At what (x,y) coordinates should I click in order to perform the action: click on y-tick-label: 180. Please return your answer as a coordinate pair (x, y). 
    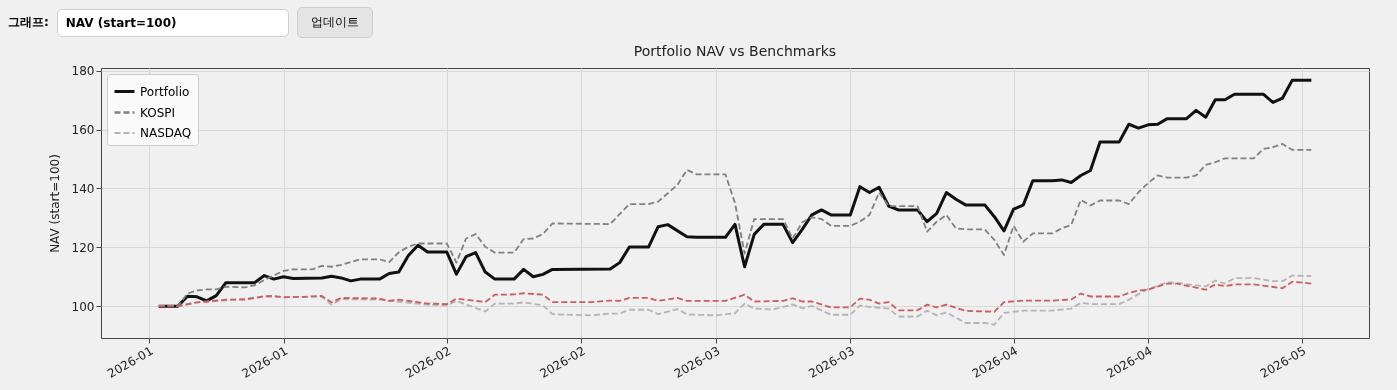
    Looking at the image, I should click on (83, 71).